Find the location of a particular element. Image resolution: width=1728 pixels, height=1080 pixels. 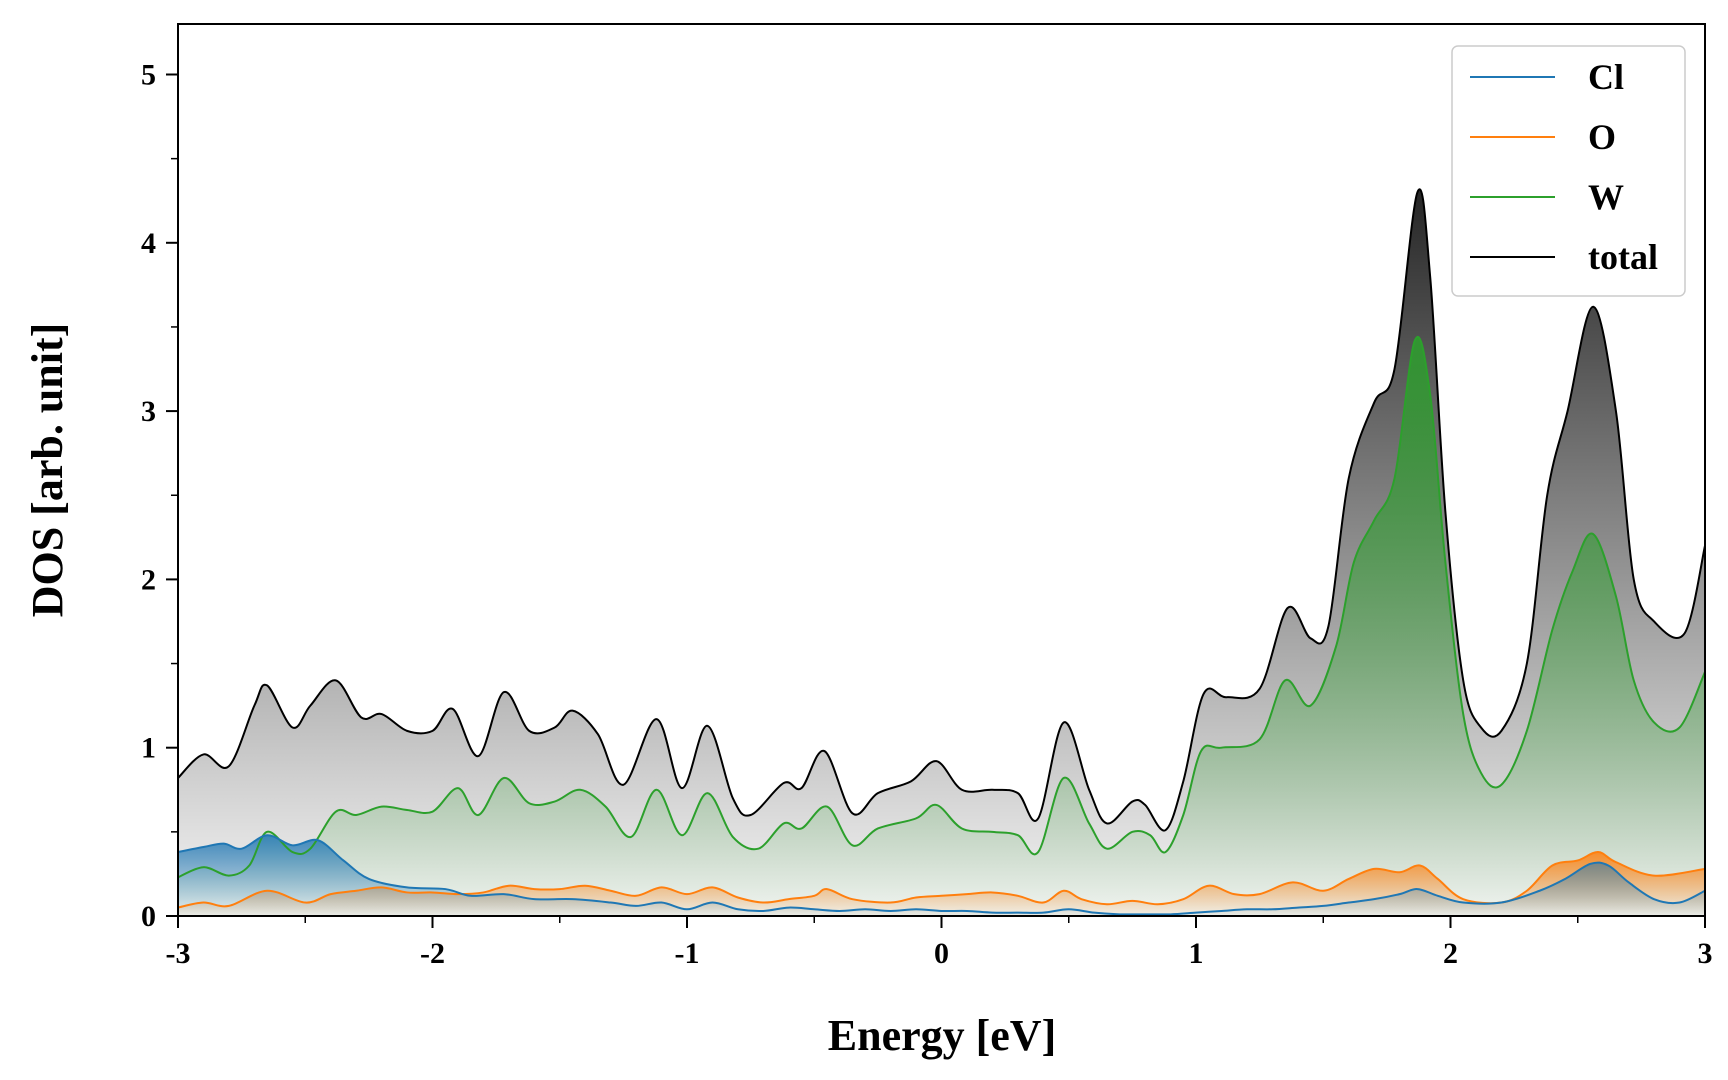

y-tick-label: 5 is located at coordinates (148, 74).